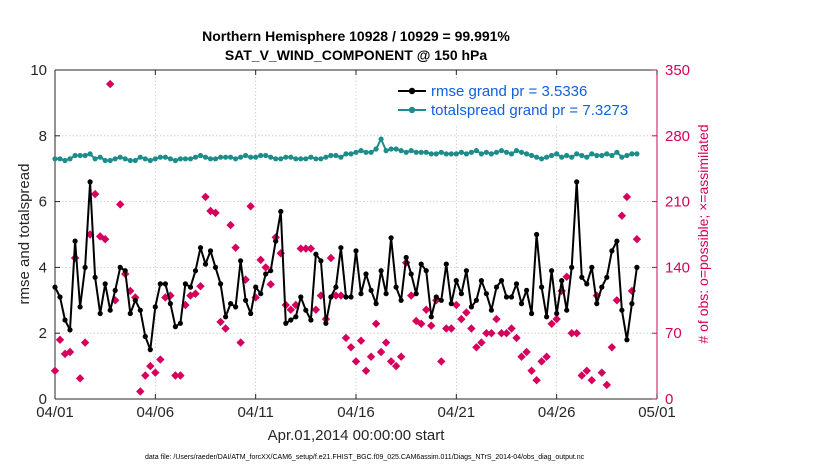  Describe the element at coordinates (255, 412) in the screenshot. I see `x-tick-label: 04/11` at that location.